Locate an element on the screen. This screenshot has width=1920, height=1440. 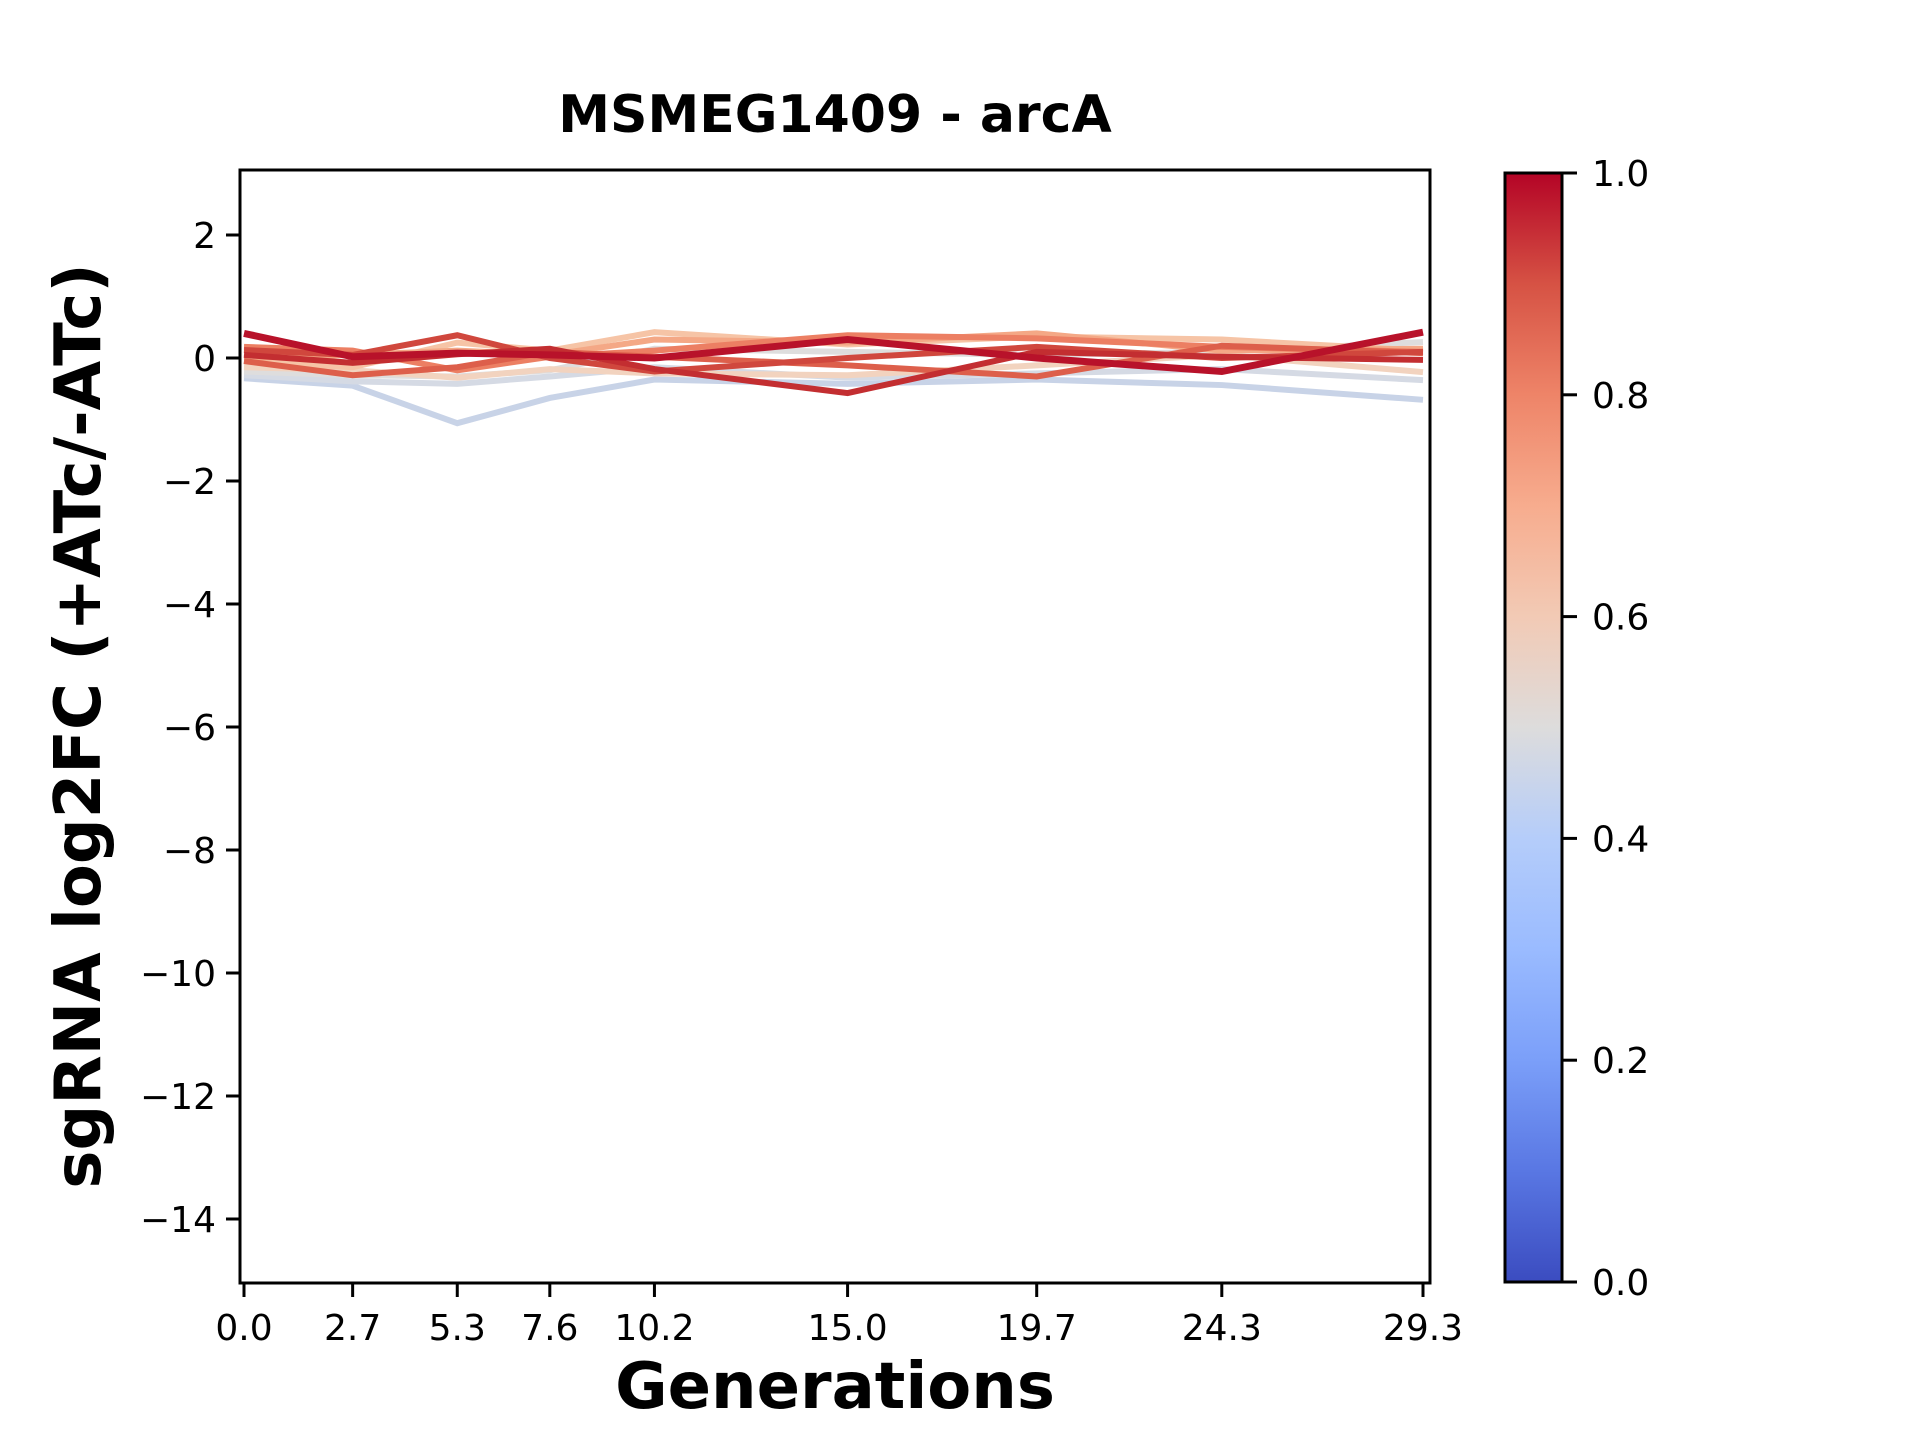
x-tick-label: 24.3 is located at coordinates (1222, 1328).